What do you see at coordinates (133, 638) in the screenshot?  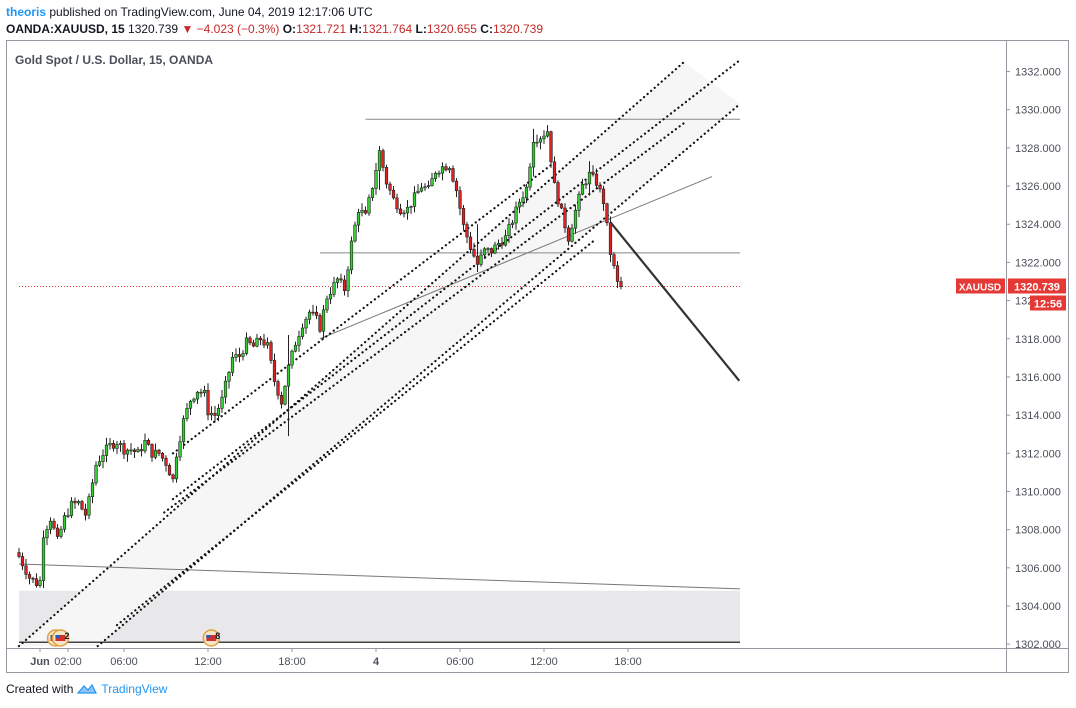 I see `events-layer: 228` at bounding box center [133, 638].